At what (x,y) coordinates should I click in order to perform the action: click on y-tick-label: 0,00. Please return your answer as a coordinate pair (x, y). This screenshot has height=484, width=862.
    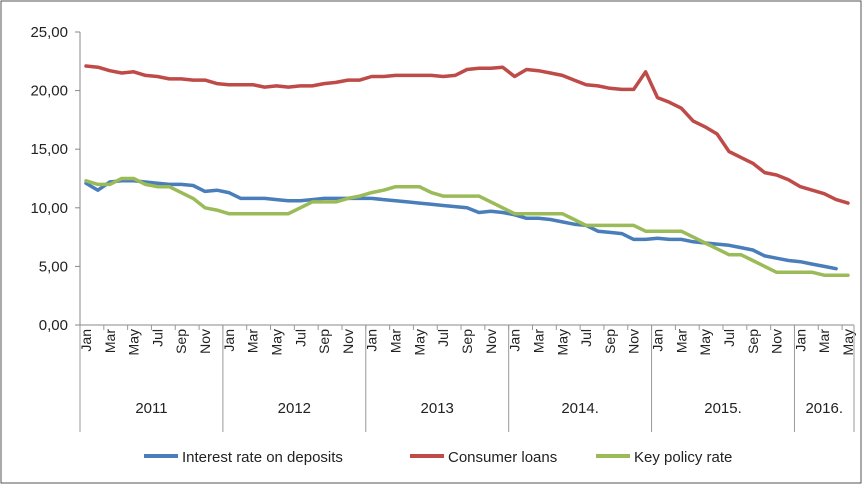
    Looking at the image, I should click on (53, 325).